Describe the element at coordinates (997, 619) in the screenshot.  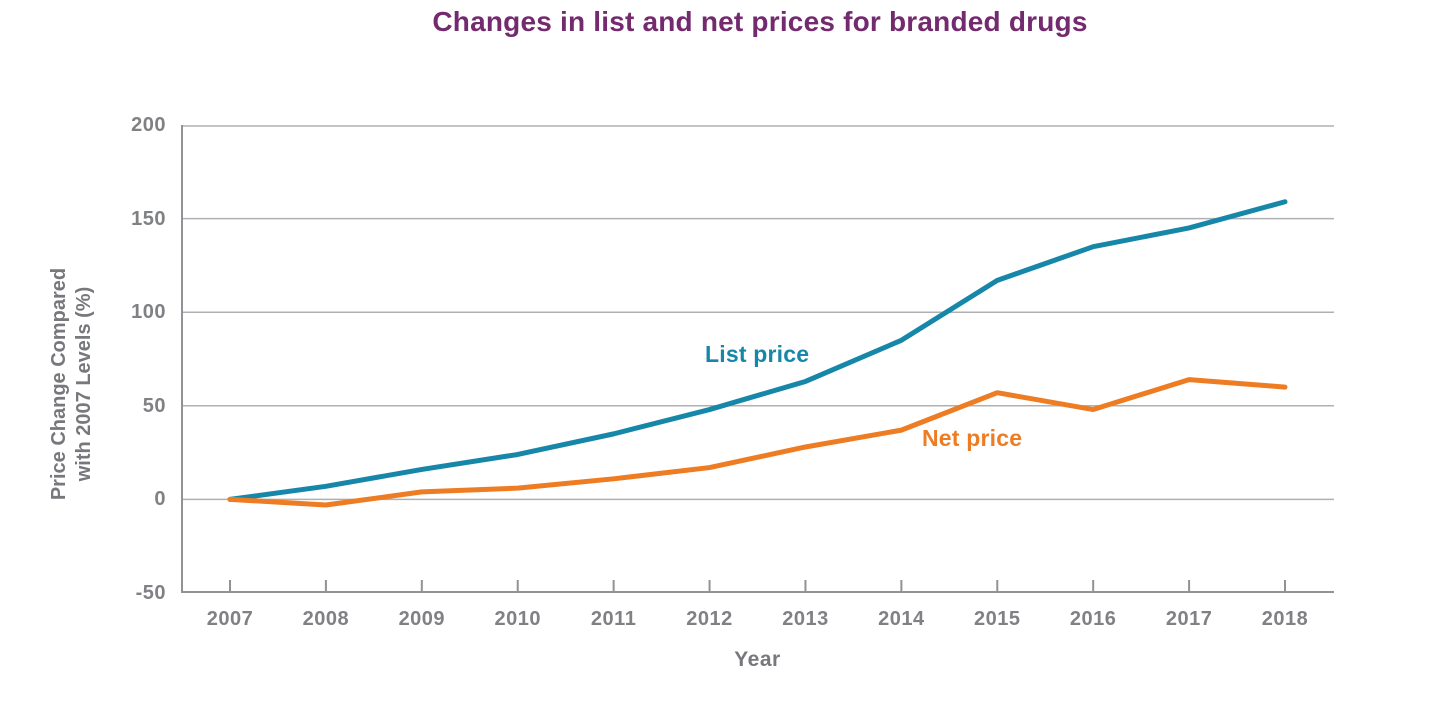
I see `x-tick-label: 2015` at that location.